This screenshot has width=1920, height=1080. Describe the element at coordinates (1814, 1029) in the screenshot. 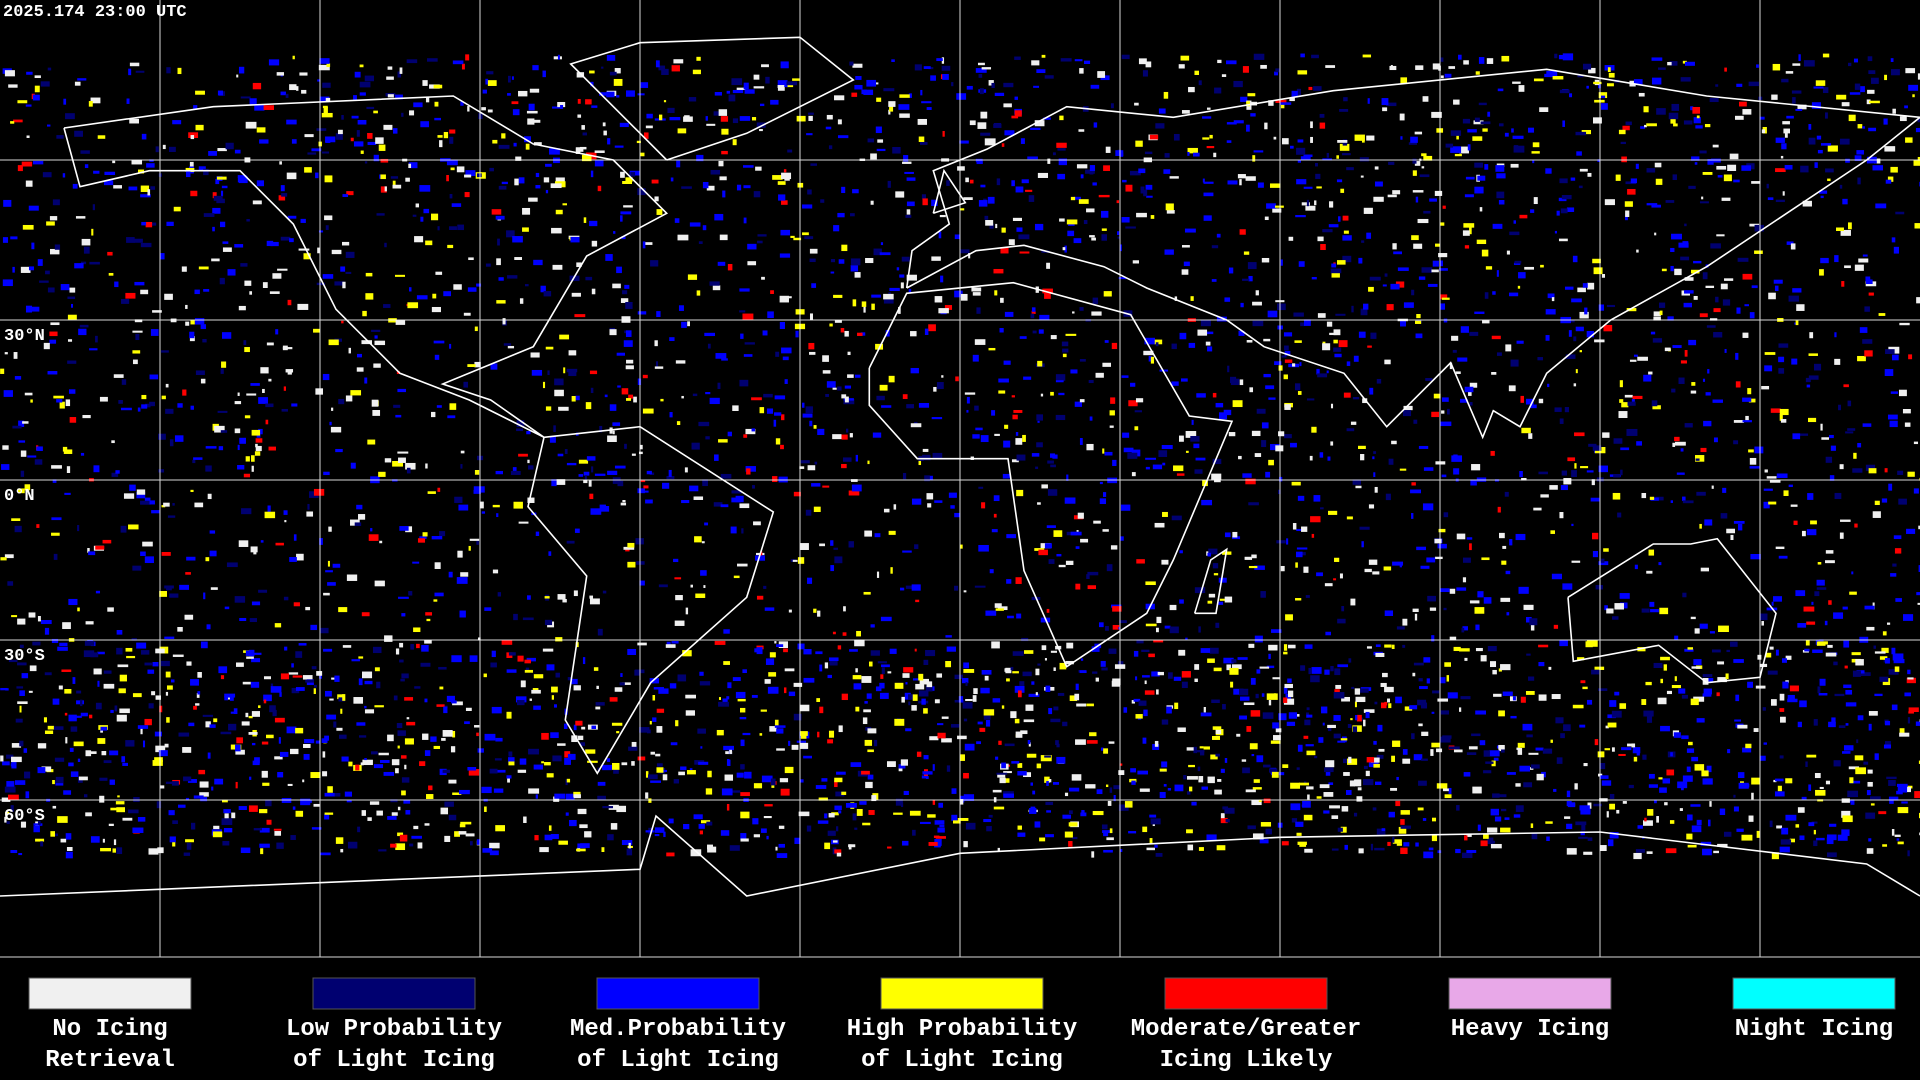

I see `legend-label: Night Icing` at that location.